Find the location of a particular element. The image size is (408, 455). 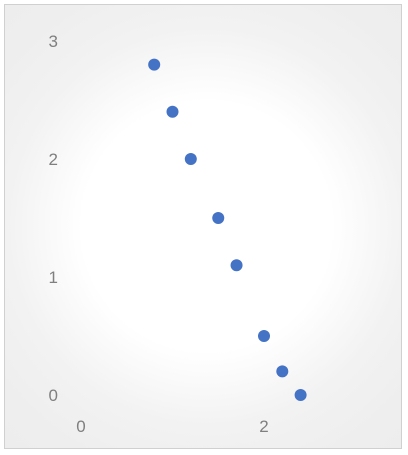

y-axis-tick-labels: 0 1 2 3 is located at coordinates (53, 218).